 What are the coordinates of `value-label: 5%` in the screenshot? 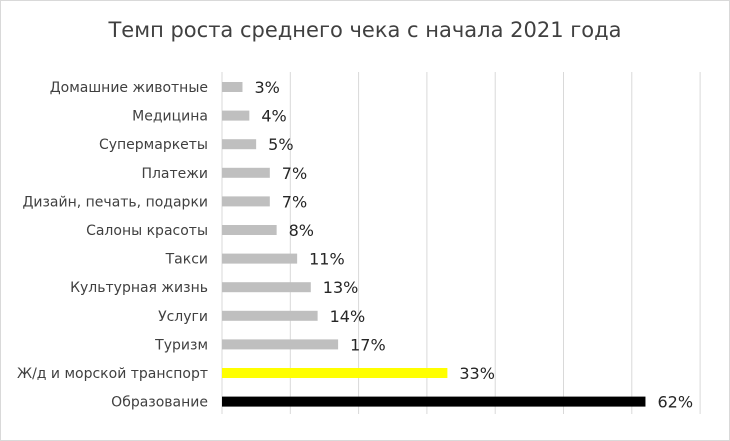 It's located at (280, 144).